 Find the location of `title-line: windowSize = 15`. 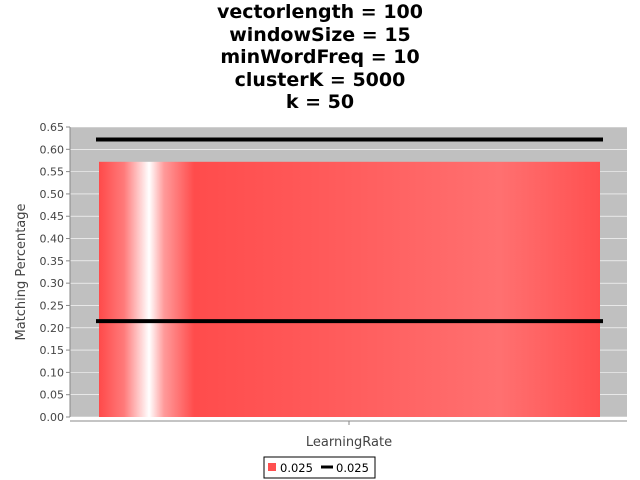

title-line: windowSize = 15 is located at coordinates (320, 34).